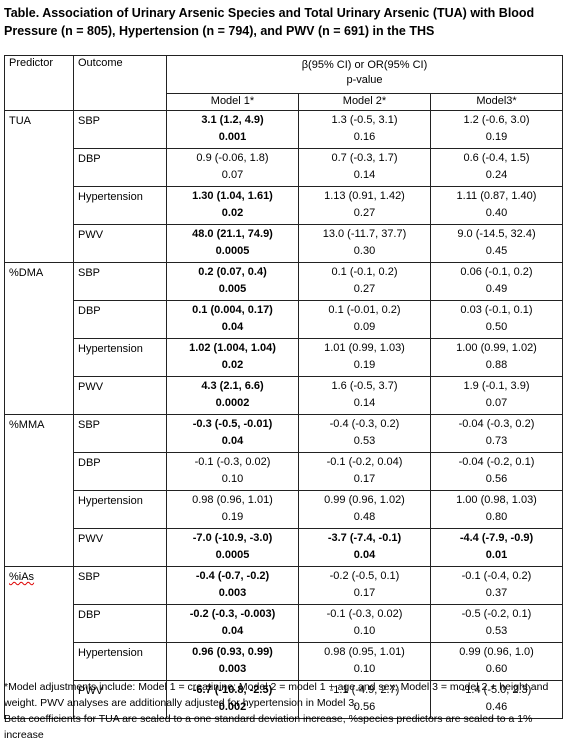 The image size is (568, 743). Describe the element at coordinates (496, 547) in the screenshot. I see `m3-cell: -4.4 (-7.9, -0.9) 0.01` at that location.